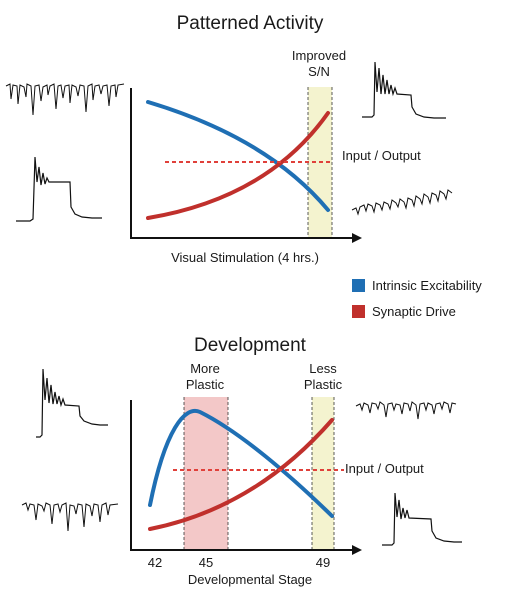  Describe the element at coordinates (245, 257) in the screenshot. I see `top-x-axis-label: Visual Stimulation (4 hrs.)` at that location.